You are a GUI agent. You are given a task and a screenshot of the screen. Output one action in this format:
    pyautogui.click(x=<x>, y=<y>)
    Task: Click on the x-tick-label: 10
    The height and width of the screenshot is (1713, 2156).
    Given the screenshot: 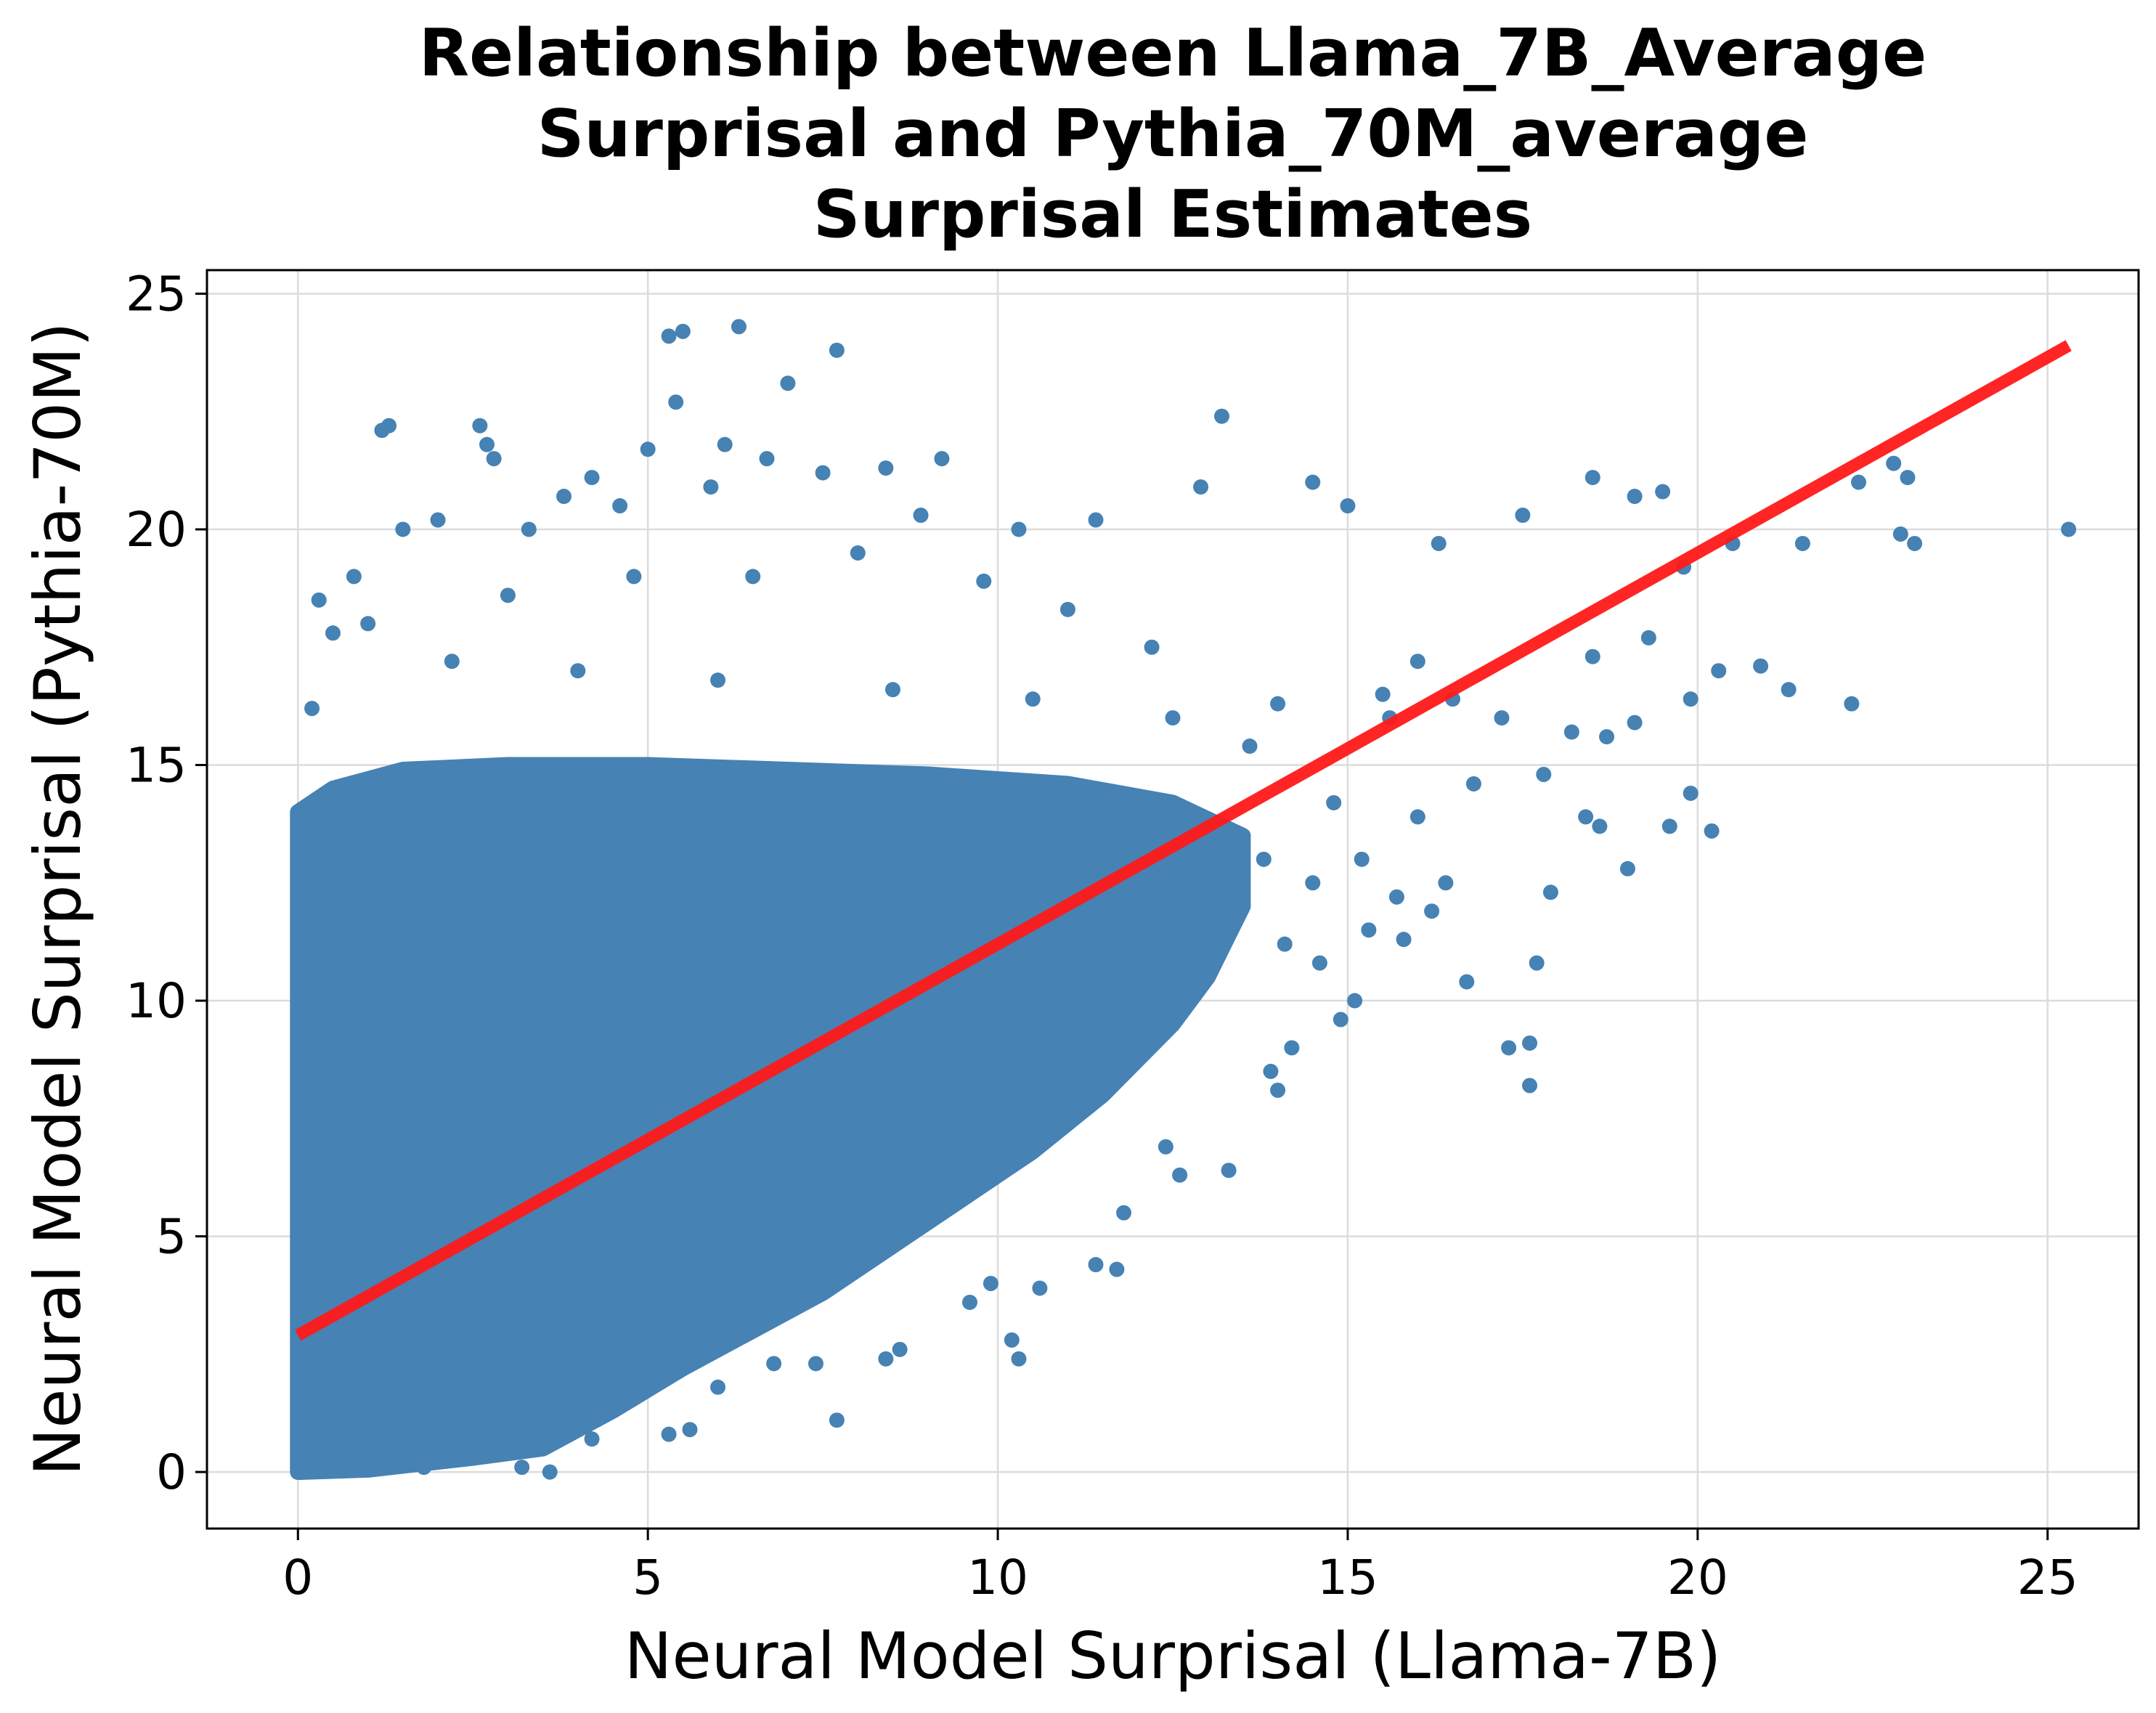 What is the action you would take?
    pyautogui.click(x=997, y=1578)
    